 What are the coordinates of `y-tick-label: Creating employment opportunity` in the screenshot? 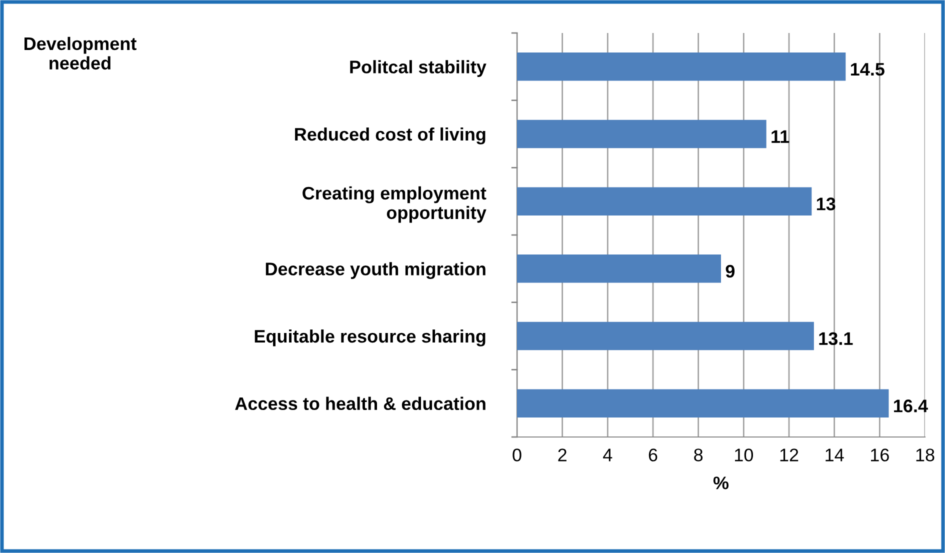 It's located at (394, 204).